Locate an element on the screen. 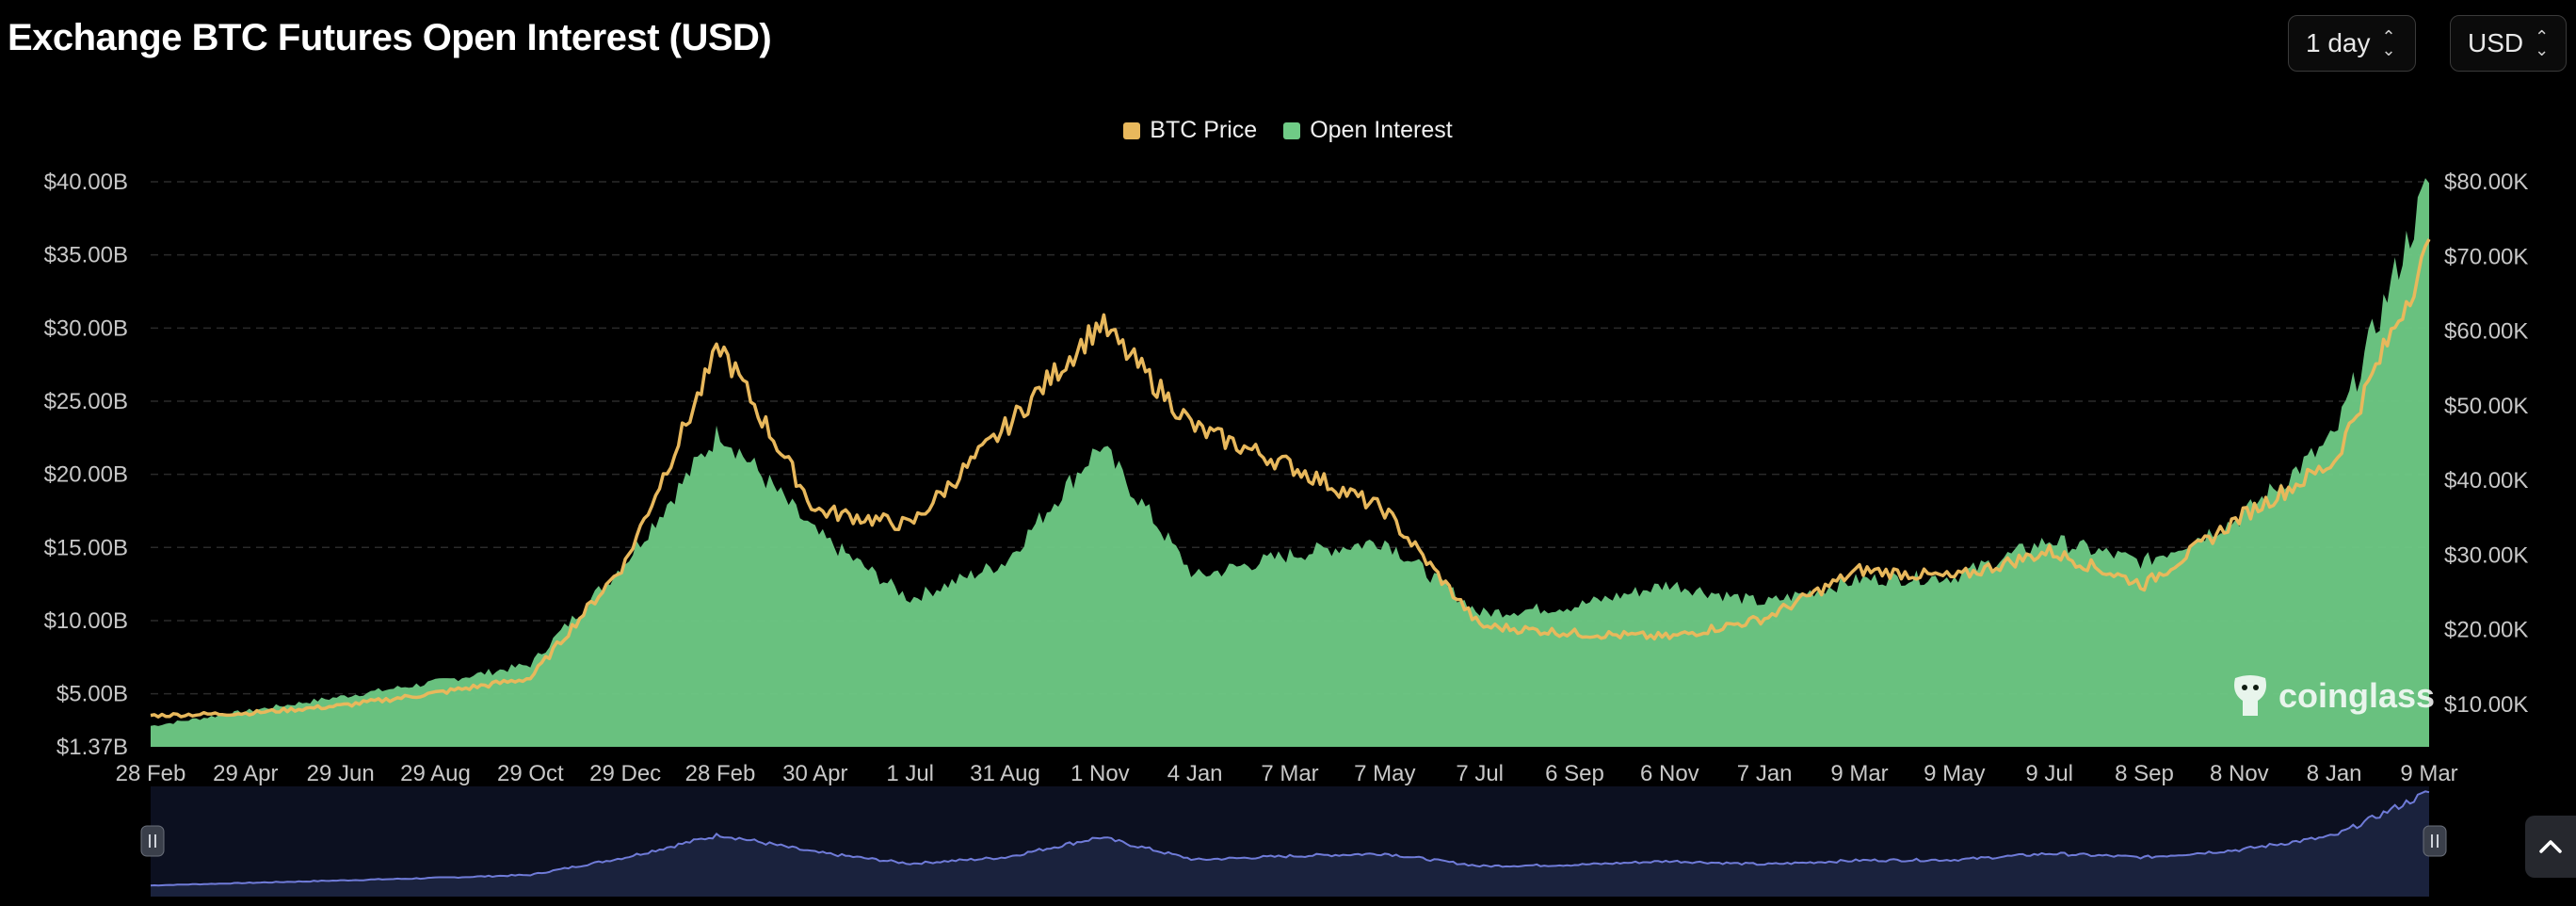  navigator-line is located at coordinates (1290, 838).